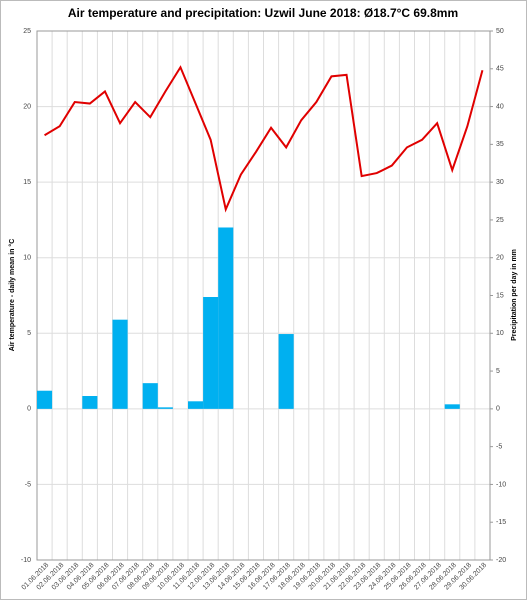 The height and width of the screenshot is (600, 527). What do you see at coordinates (500, 258) in the screenshot?
I see `y2-tick-label: 20` at bounding box center [500, 258].